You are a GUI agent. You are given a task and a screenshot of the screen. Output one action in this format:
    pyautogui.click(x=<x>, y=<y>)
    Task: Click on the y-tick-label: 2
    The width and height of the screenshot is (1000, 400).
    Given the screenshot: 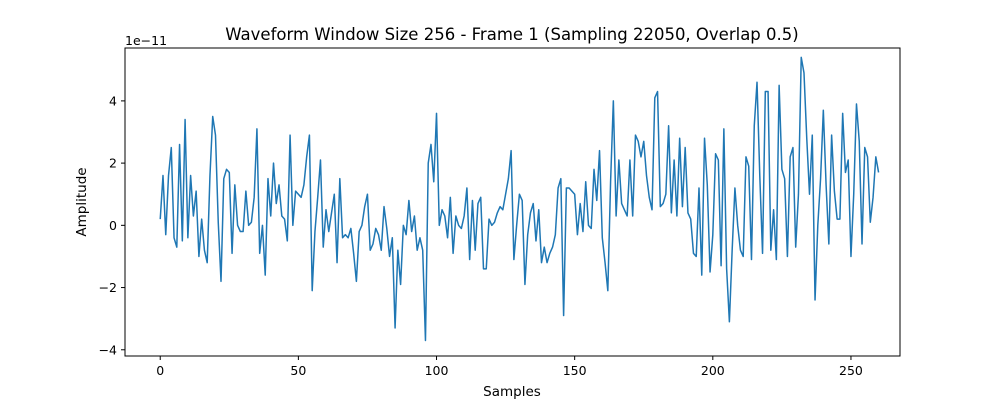 What is the action you would take?
    pyautogui.click(x=113, y=163)
    